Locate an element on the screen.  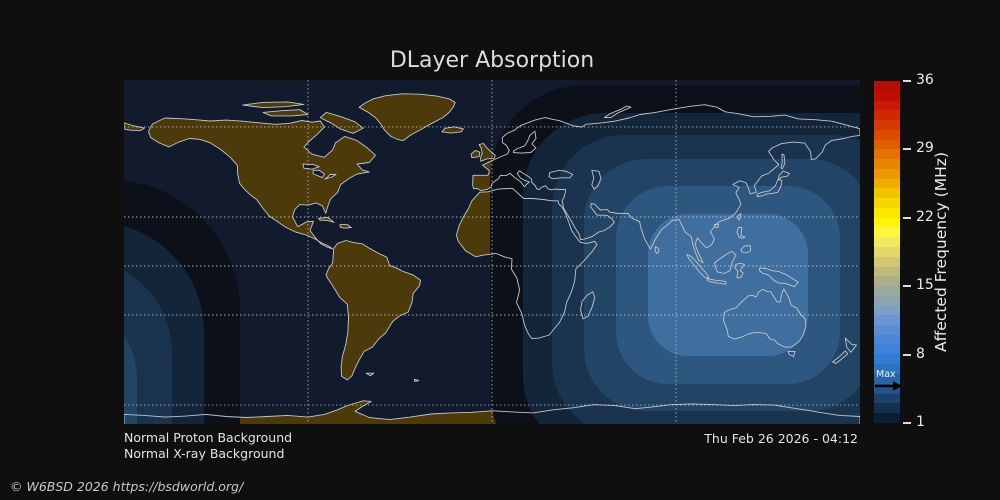
colorbar-tick-label: 22 is located at coordinates (925, 216).